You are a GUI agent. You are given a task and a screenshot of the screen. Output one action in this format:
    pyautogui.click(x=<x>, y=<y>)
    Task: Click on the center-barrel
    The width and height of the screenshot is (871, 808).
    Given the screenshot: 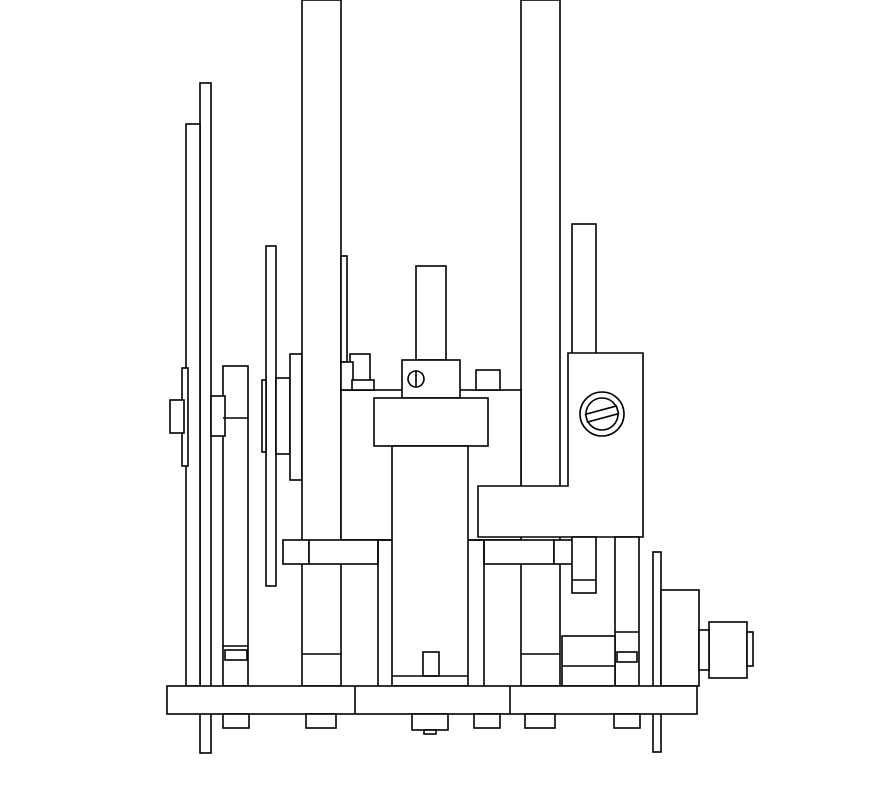 What is the action you would take?
    pyautogui.click(x=430, y=566)
    